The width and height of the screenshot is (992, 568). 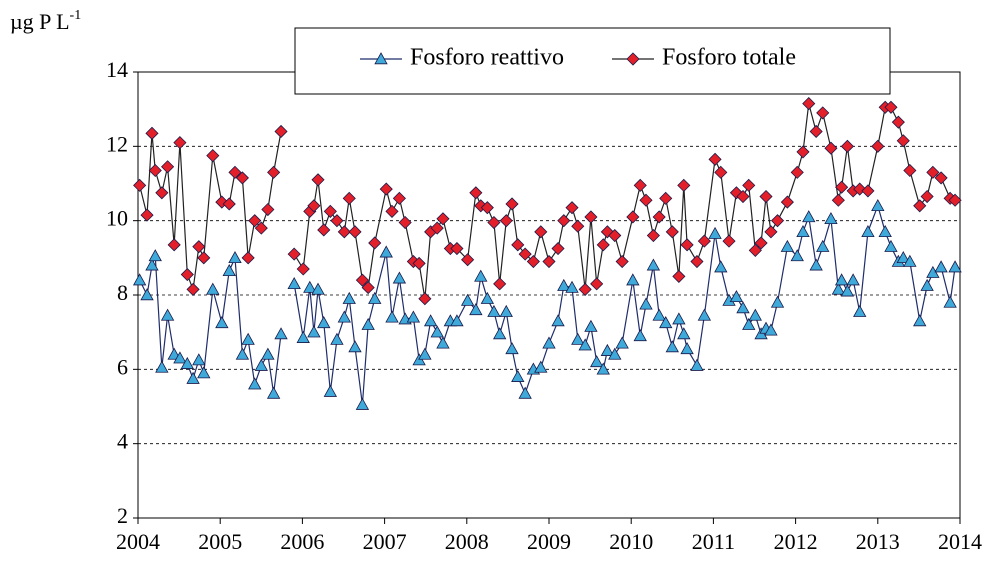 What do you see at coordinates (549, 541) in the screenshot?
I see `x-tick-label: 2009` at bounding box center [549, 541].